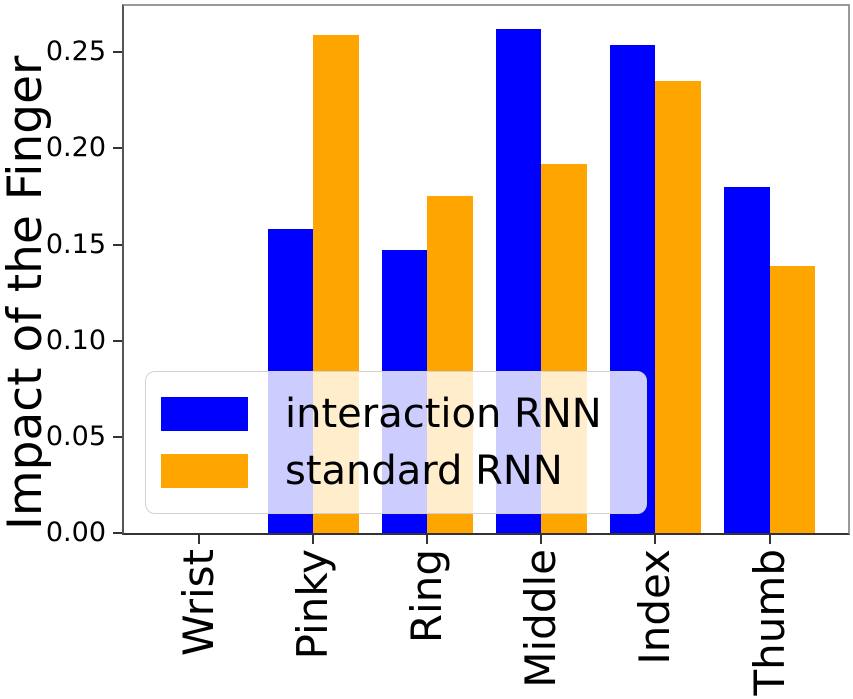  I want to click on legend-label-interaction-rnn: interaction RNN, so click(443, 413).